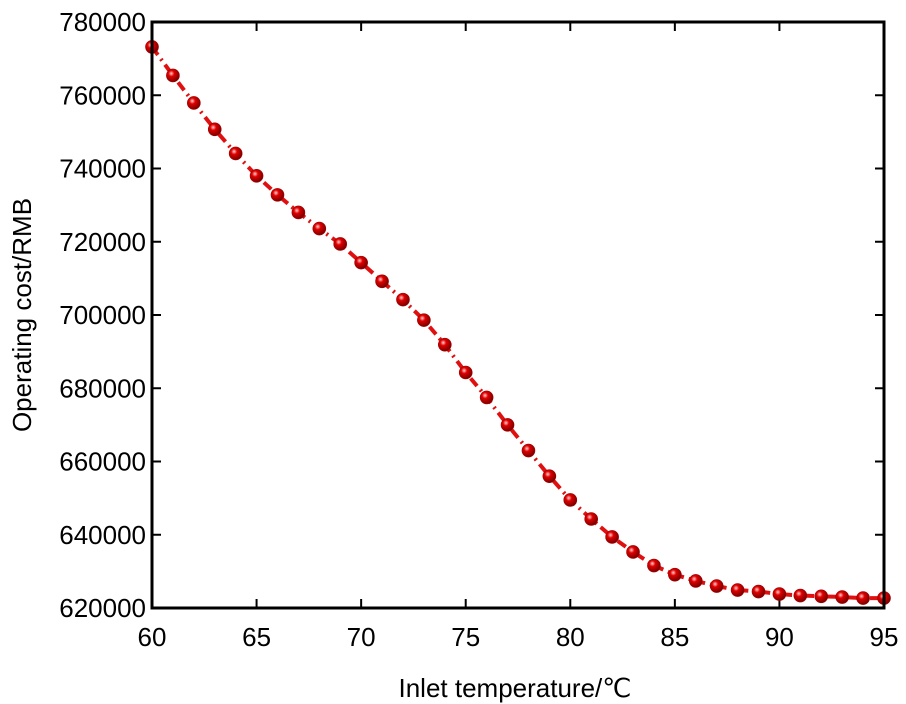 This screenshot has height=704, width=906. Describe the element at coordinates (515, 688) in the screenshot. I see `x-axis-title: Inlet temperature/℃` at that location.